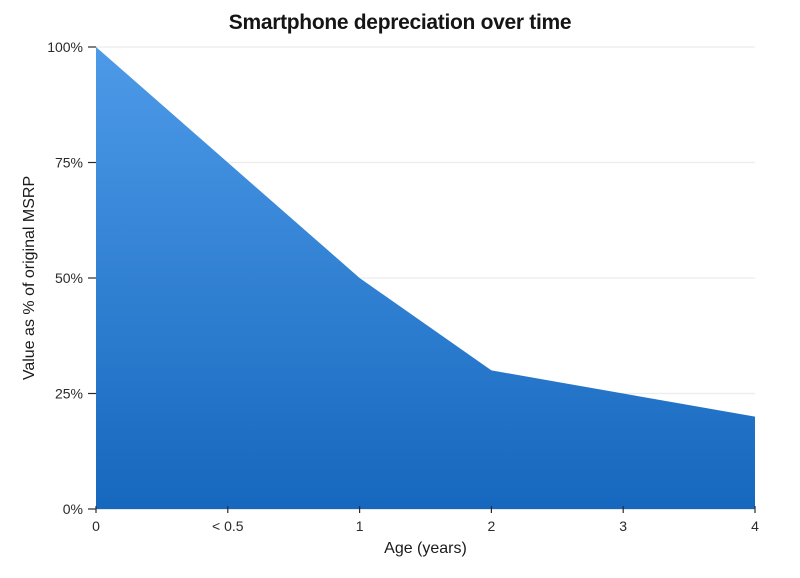 Image resolution: width=800 pixels, height=578 pixels. Describe the element at coordinates (65, 47) in the screenshot. I see `y-tick-label-100: 100%` at that location.